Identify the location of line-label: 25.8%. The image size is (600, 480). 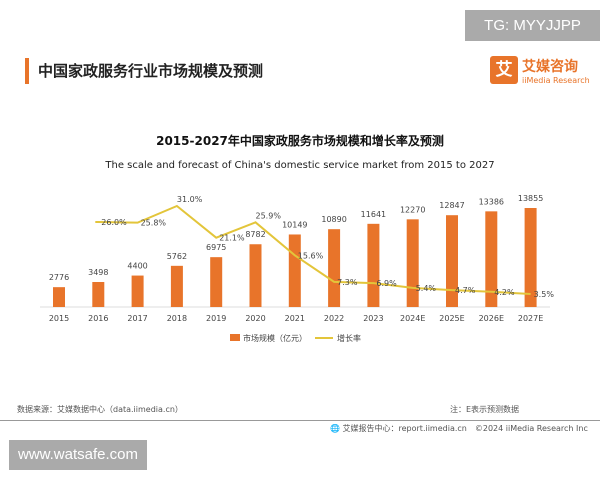
(154, 223).